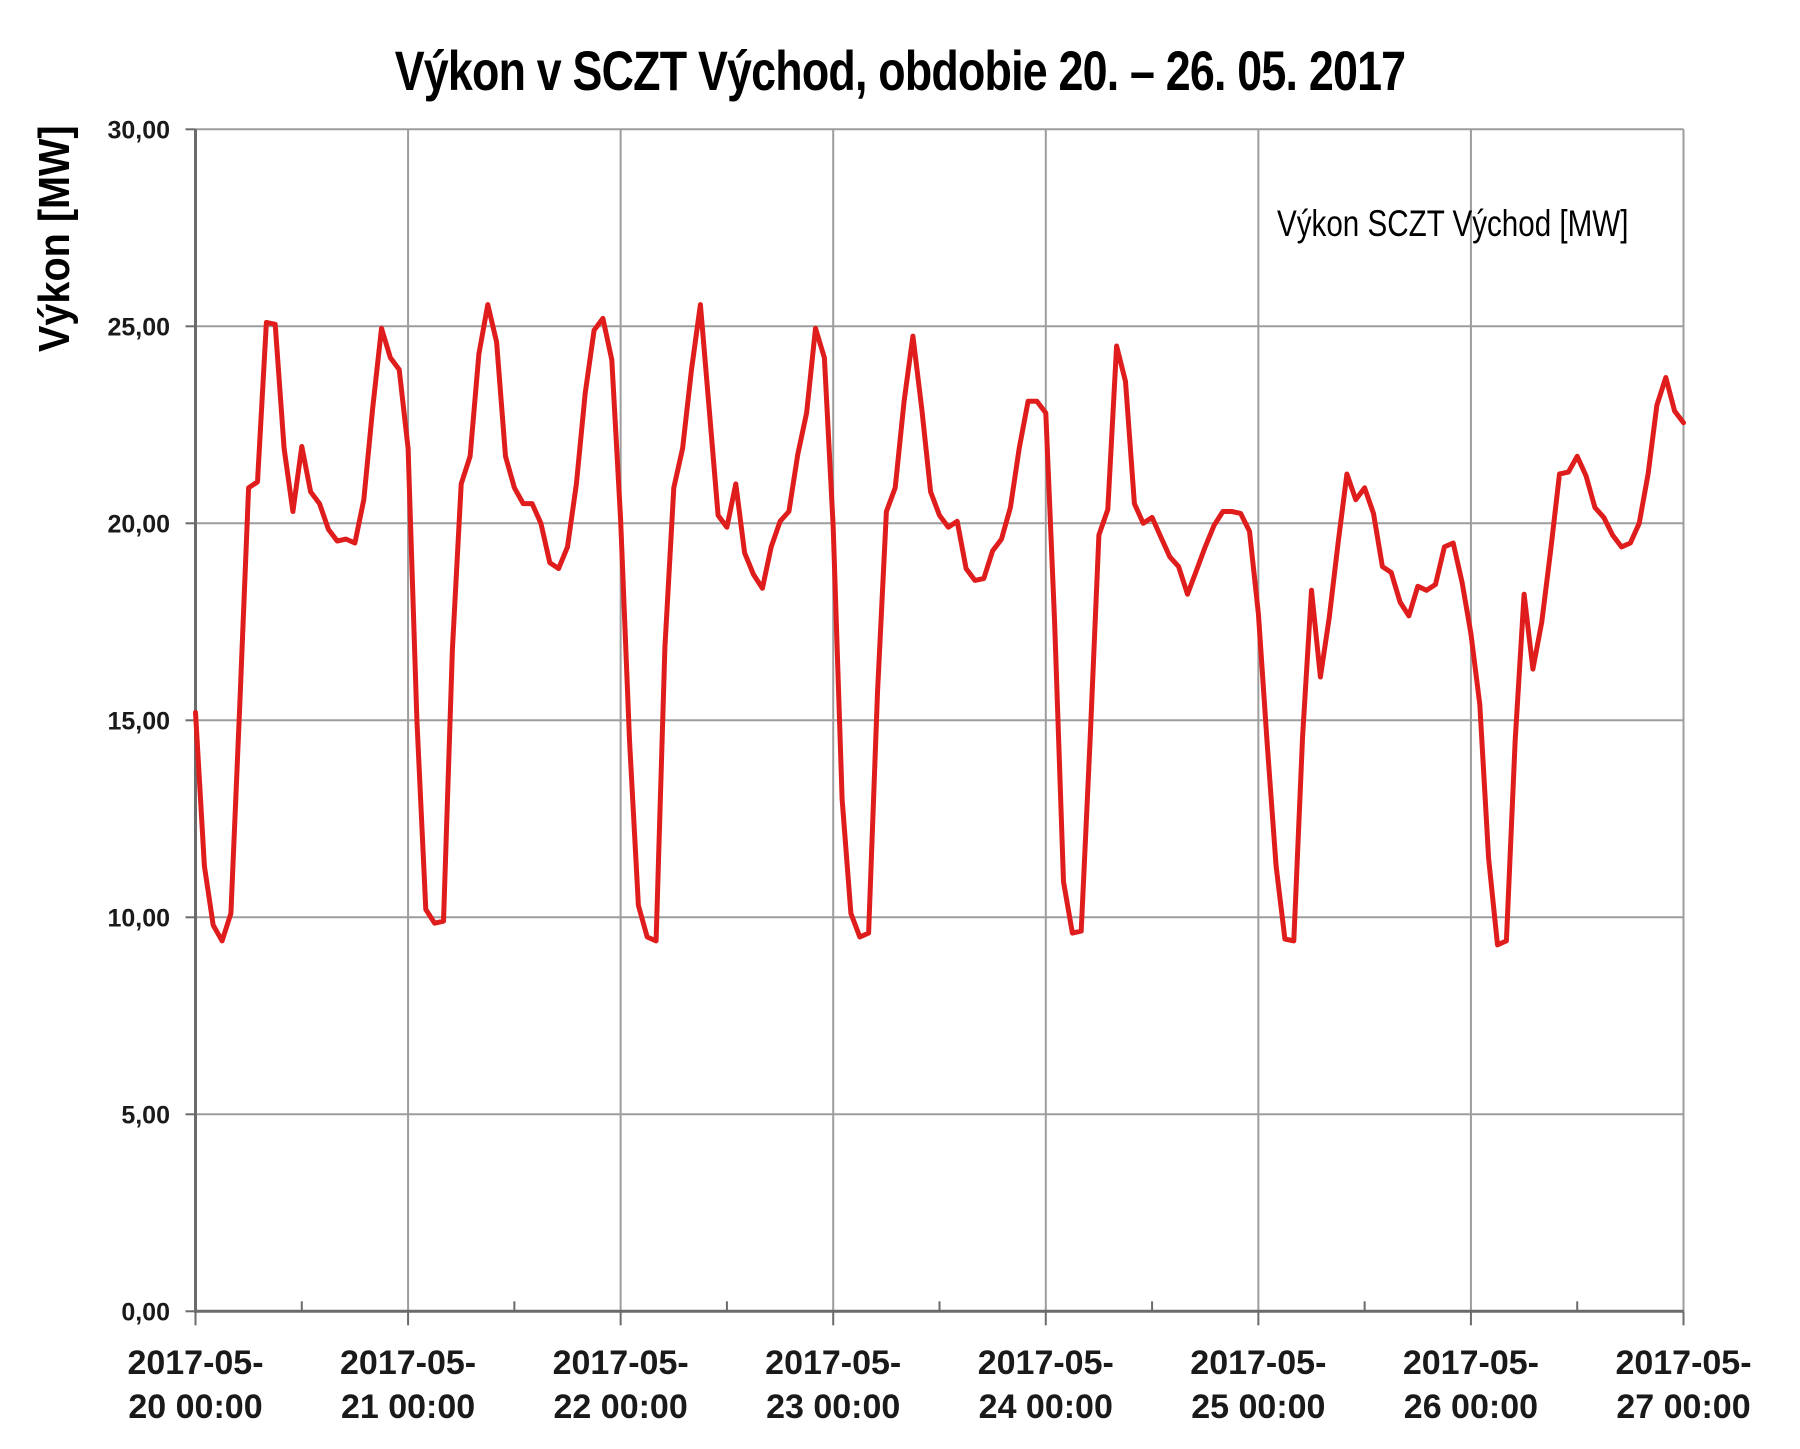 This screenshot has height=1449, width=1800. I want to click on svg-text: 23 00:00, so click(833, 1407).